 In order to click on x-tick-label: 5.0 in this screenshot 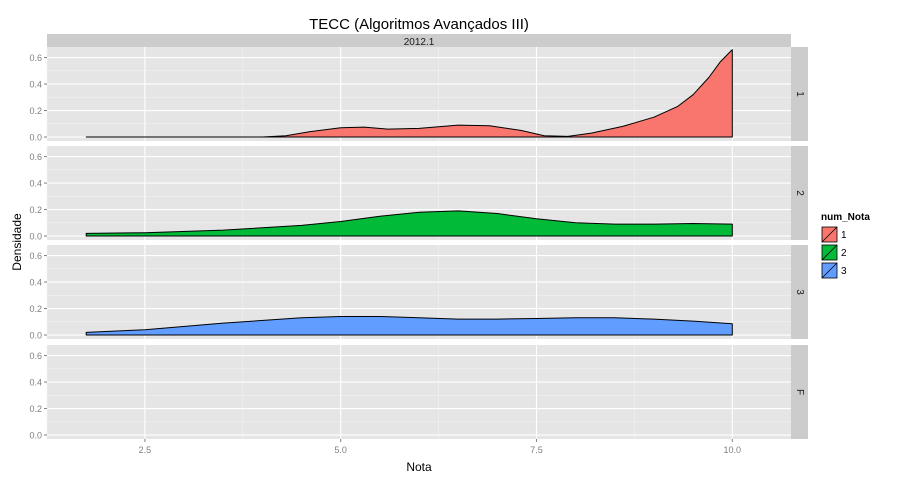, I will do `click(340, 450)`.